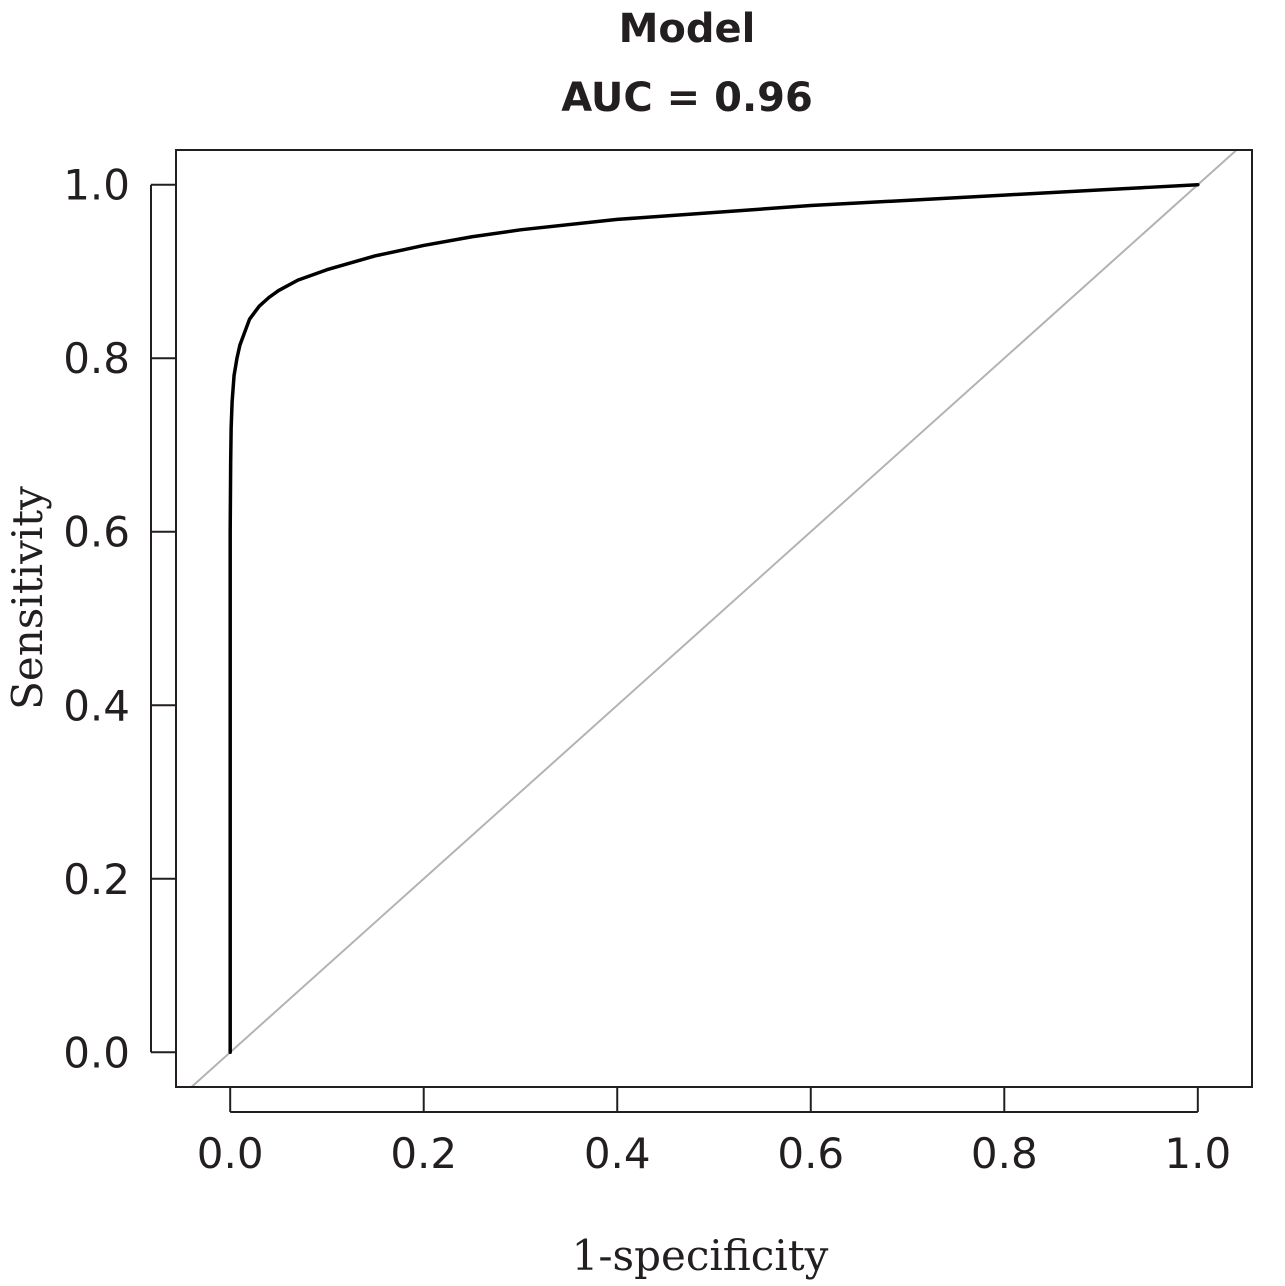 This screenshot has height=1286, width=1285. Describe the element at coordinates (617, 1153) in the screenshot. I see `x-tick-label: 0.4` at that location.